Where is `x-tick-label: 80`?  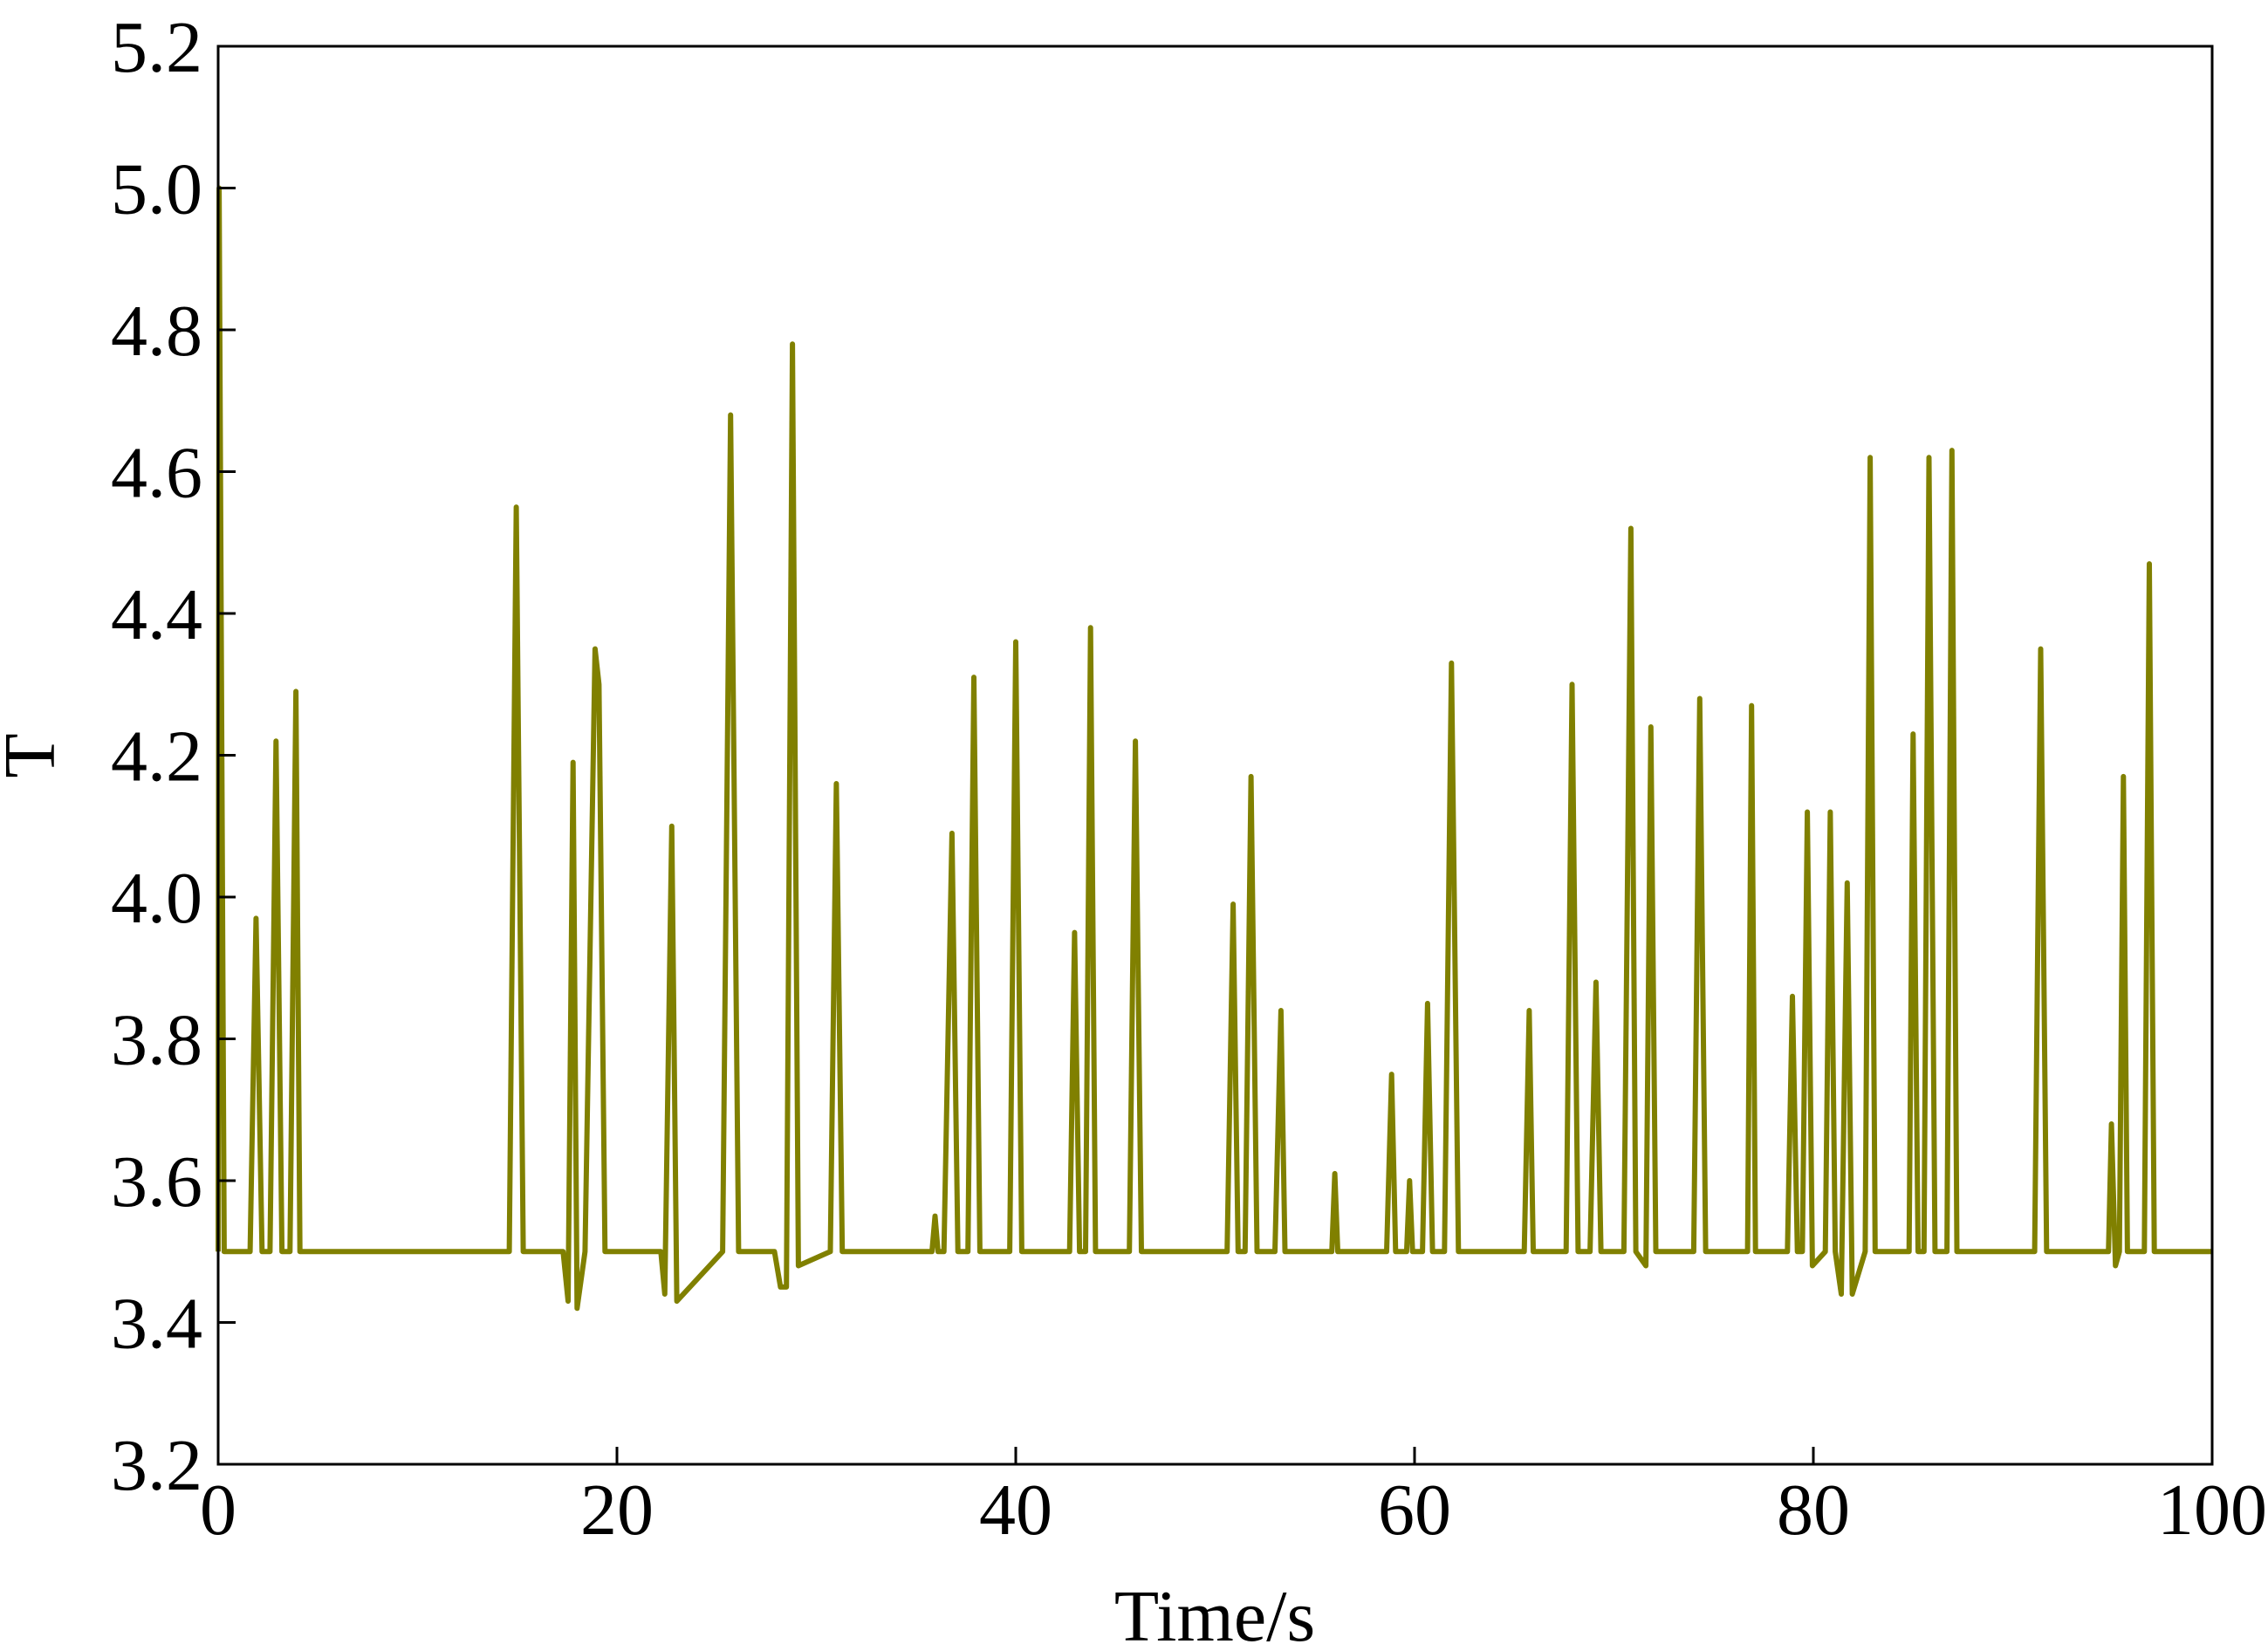
x-tick-label: 80 is located at coordinates (1813, 1510).